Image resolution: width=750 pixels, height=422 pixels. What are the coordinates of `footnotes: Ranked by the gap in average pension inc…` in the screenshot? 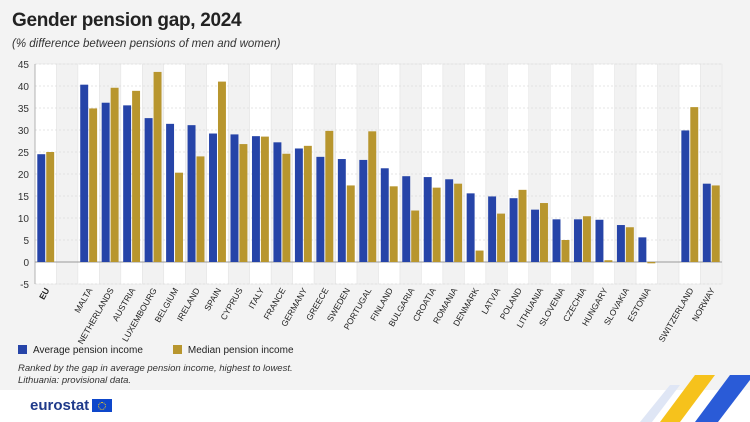 It's located at (155, 375).